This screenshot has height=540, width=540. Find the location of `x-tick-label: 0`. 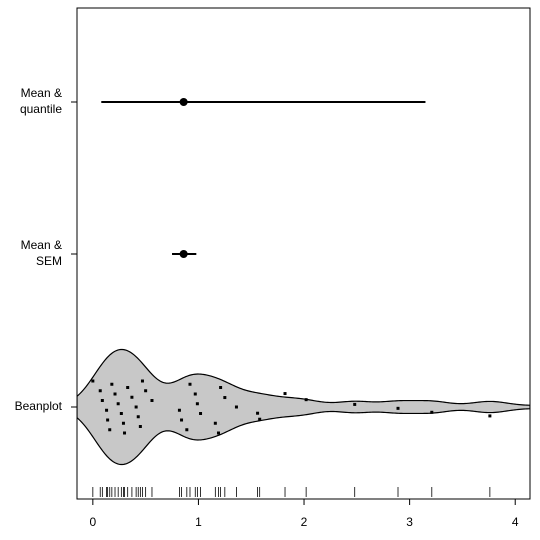

x-tick-label: 0 is located at coordinates (92, 522).